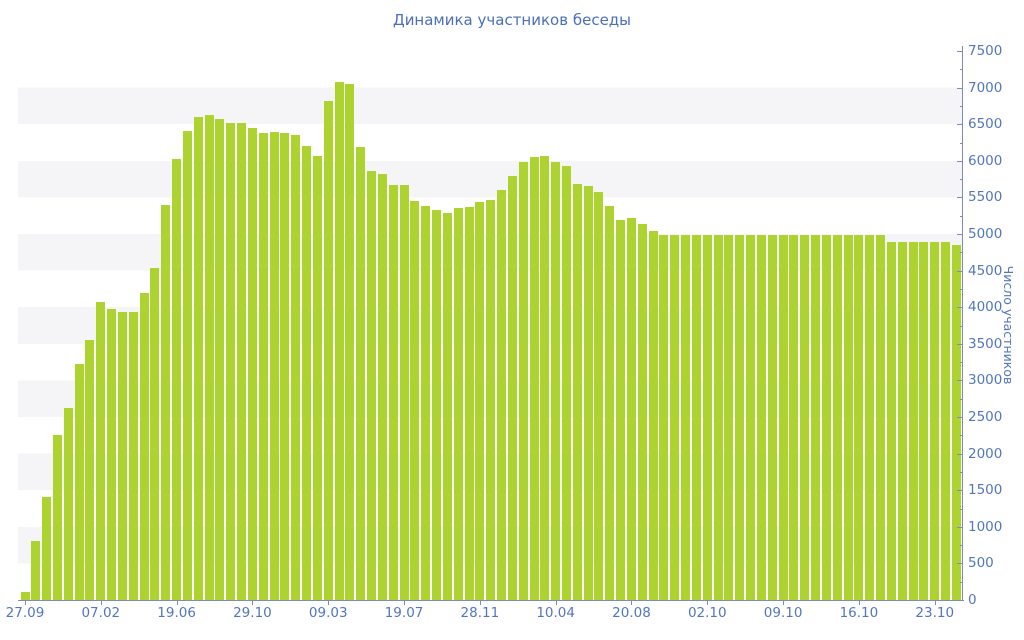 This screenshot has width=1024, height=640. Describe the element at coordinates (985, 417) in the screenshot. I see `y-axis-tick-label: 2500` at that location.